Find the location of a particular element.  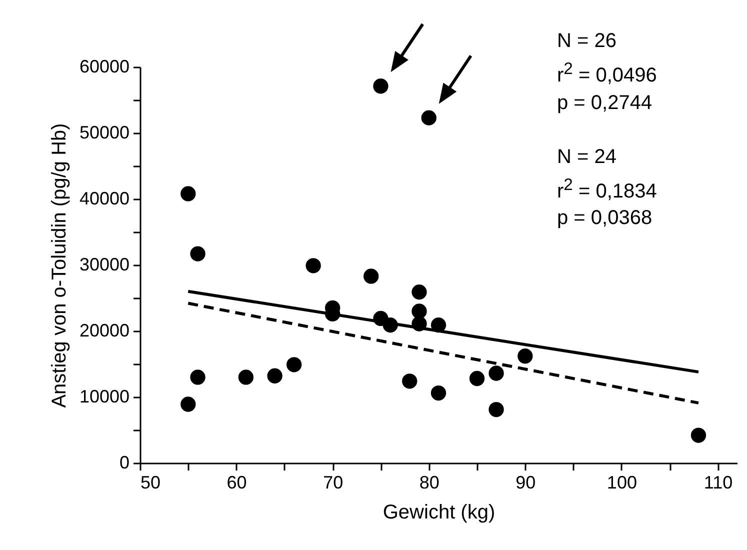

annotation: p = 0,0368 is located at coordinates (605, 219).